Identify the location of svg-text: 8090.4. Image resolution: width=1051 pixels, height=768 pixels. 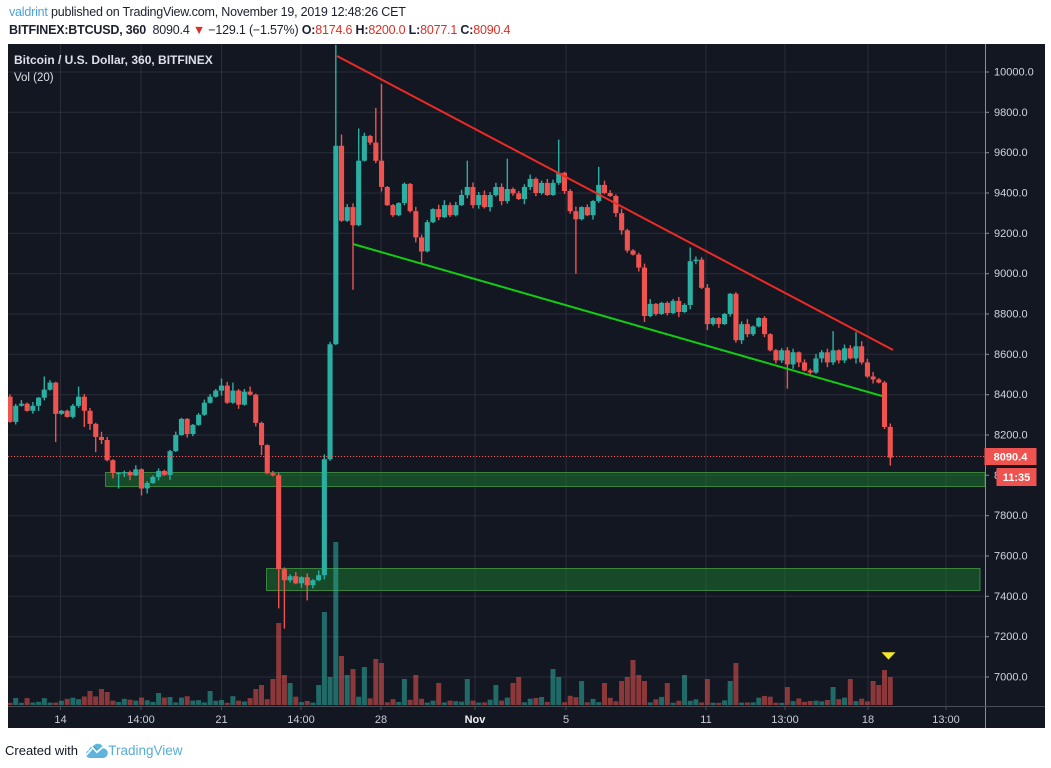
(1011, 458).